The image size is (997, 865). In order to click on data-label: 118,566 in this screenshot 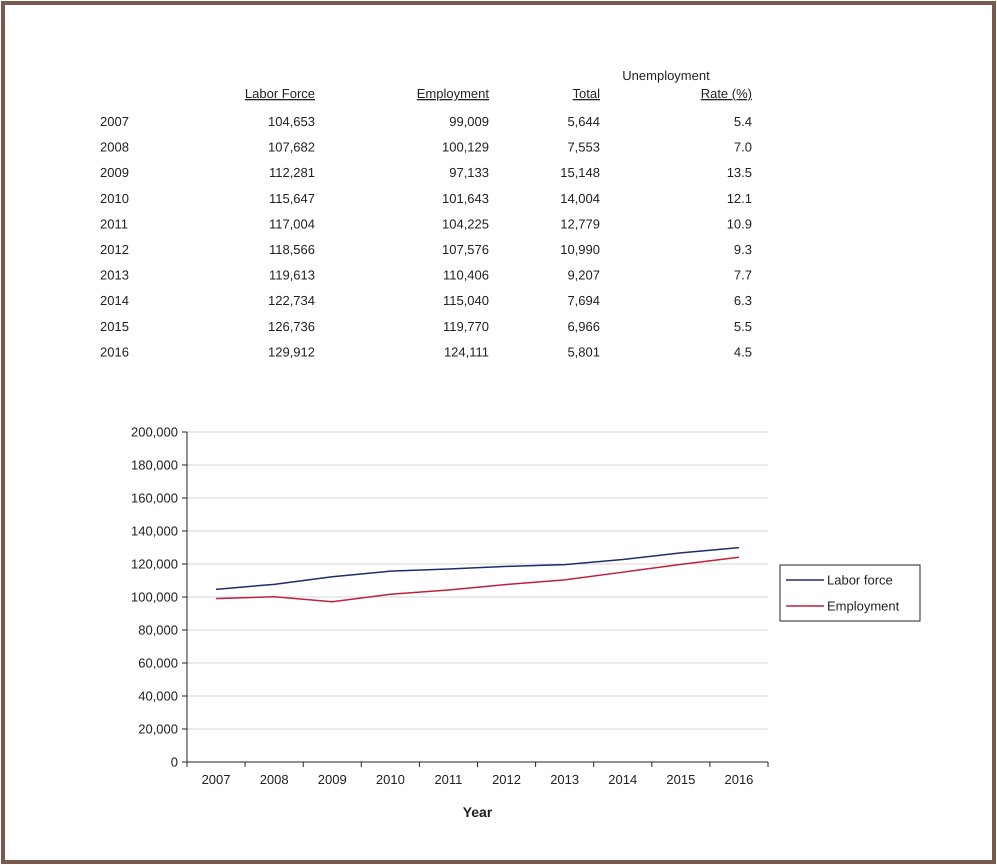, I will do `click(291, 249)`.